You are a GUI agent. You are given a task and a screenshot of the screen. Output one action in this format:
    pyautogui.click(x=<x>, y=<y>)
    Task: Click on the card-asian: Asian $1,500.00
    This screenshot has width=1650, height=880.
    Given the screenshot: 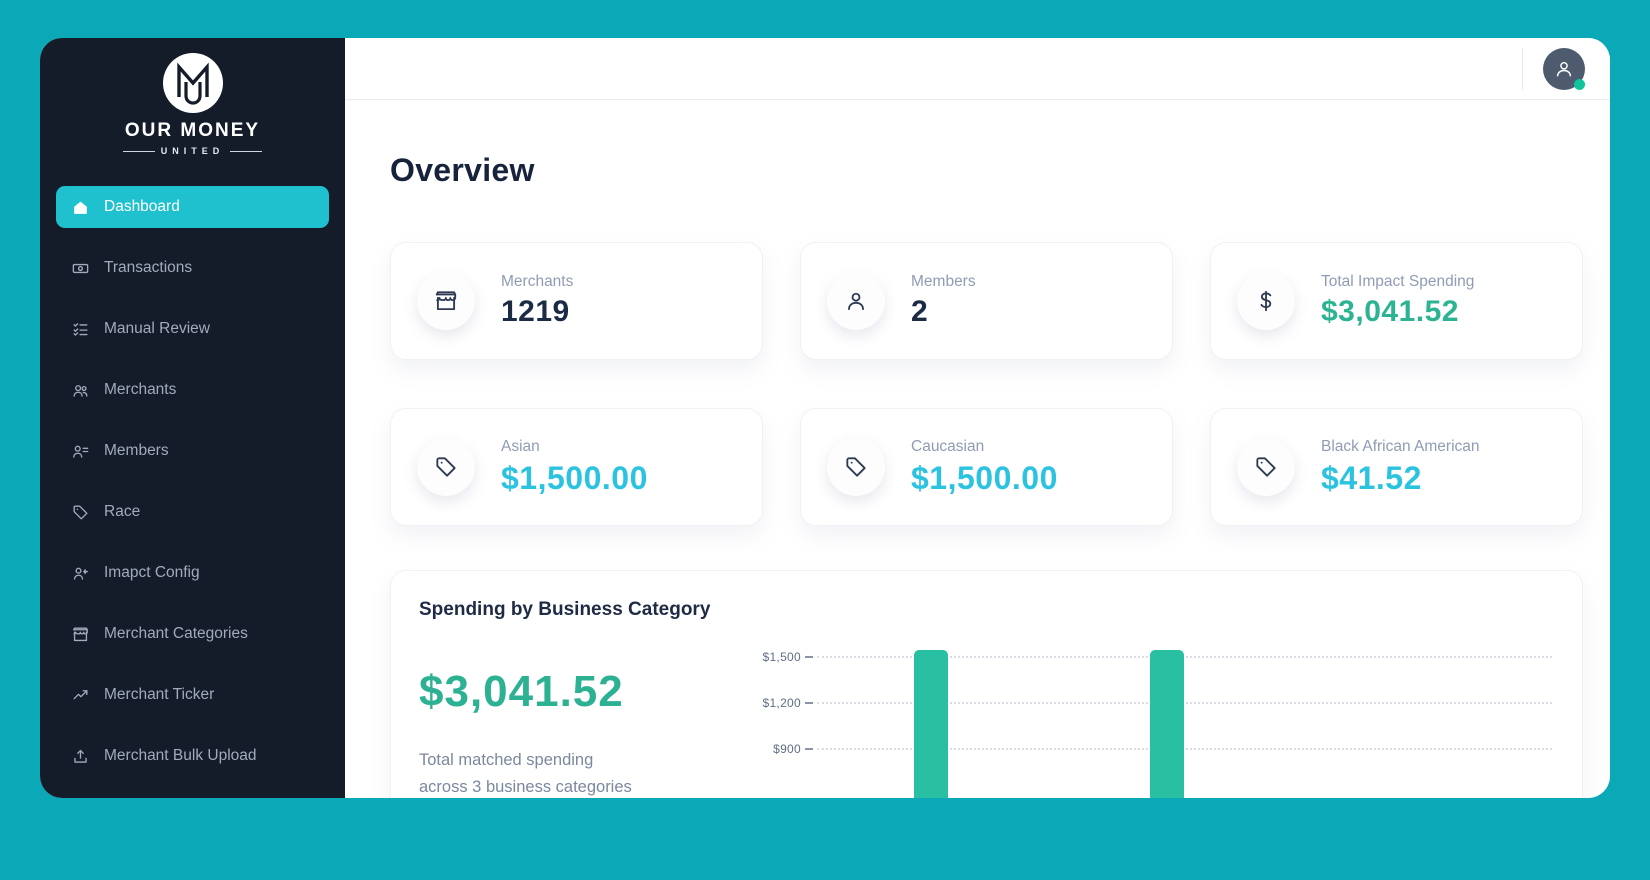 What is the action you would take?
    pyautogui.click(x=576, y=467)
    